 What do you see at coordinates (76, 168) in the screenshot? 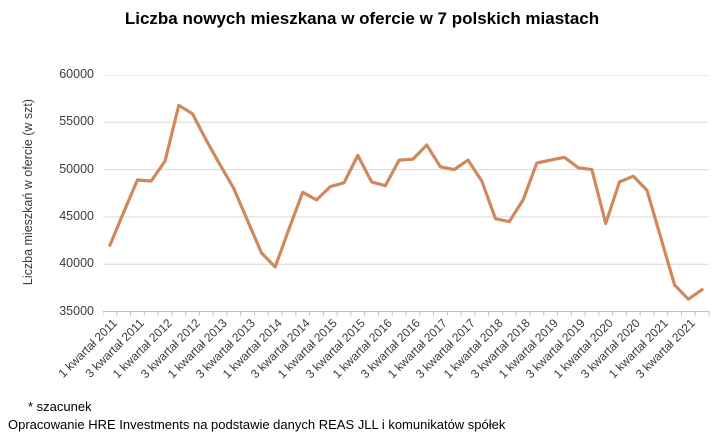
I see `y-tick-label: 50000` at bounding box center [76, 168].